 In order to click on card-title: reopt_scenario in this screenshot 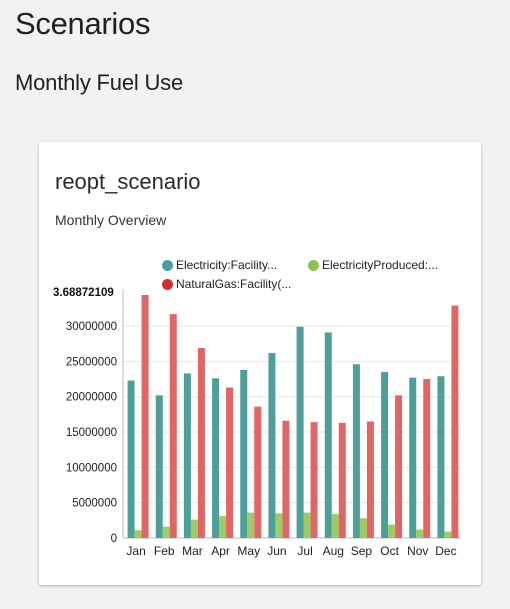, I will do `click(128, 181)`.